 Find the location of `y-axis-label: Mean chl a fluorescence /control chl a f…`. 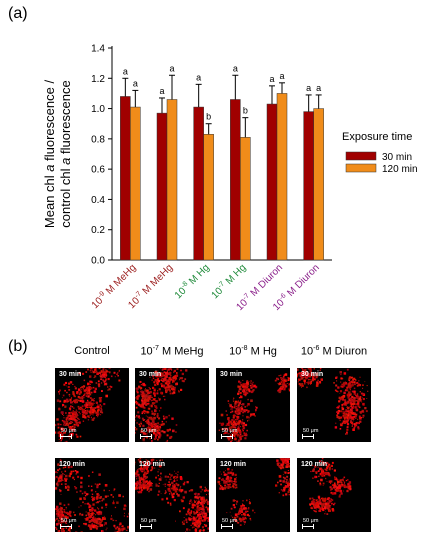

y-axis-label: Mean chl a fluorescence /control chl a f… is located at coordinates (57, 154).